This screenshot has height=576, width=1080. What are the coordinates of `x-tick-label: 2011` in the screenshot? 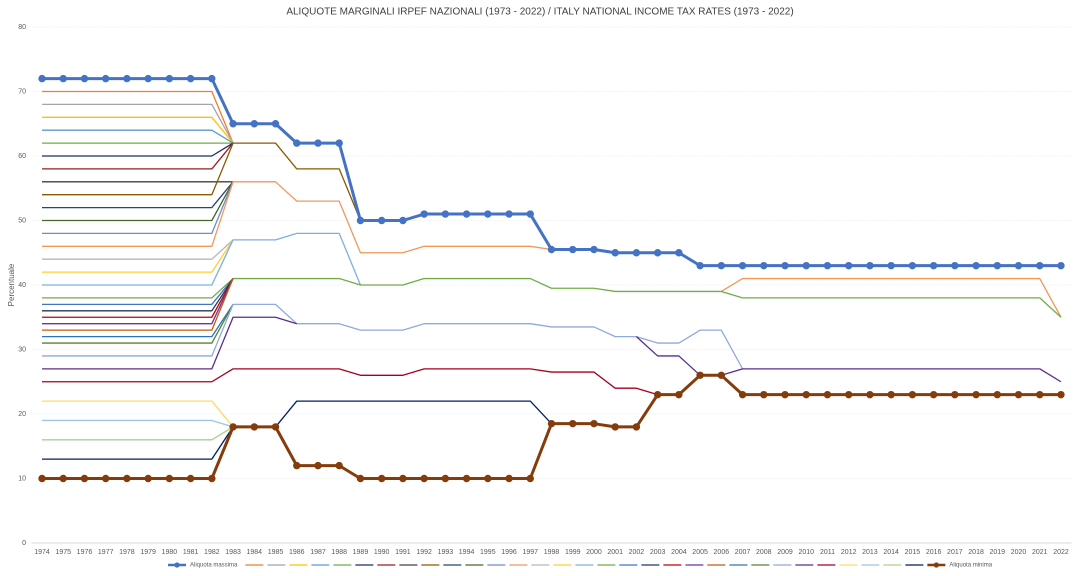 It's located at (827, 552).